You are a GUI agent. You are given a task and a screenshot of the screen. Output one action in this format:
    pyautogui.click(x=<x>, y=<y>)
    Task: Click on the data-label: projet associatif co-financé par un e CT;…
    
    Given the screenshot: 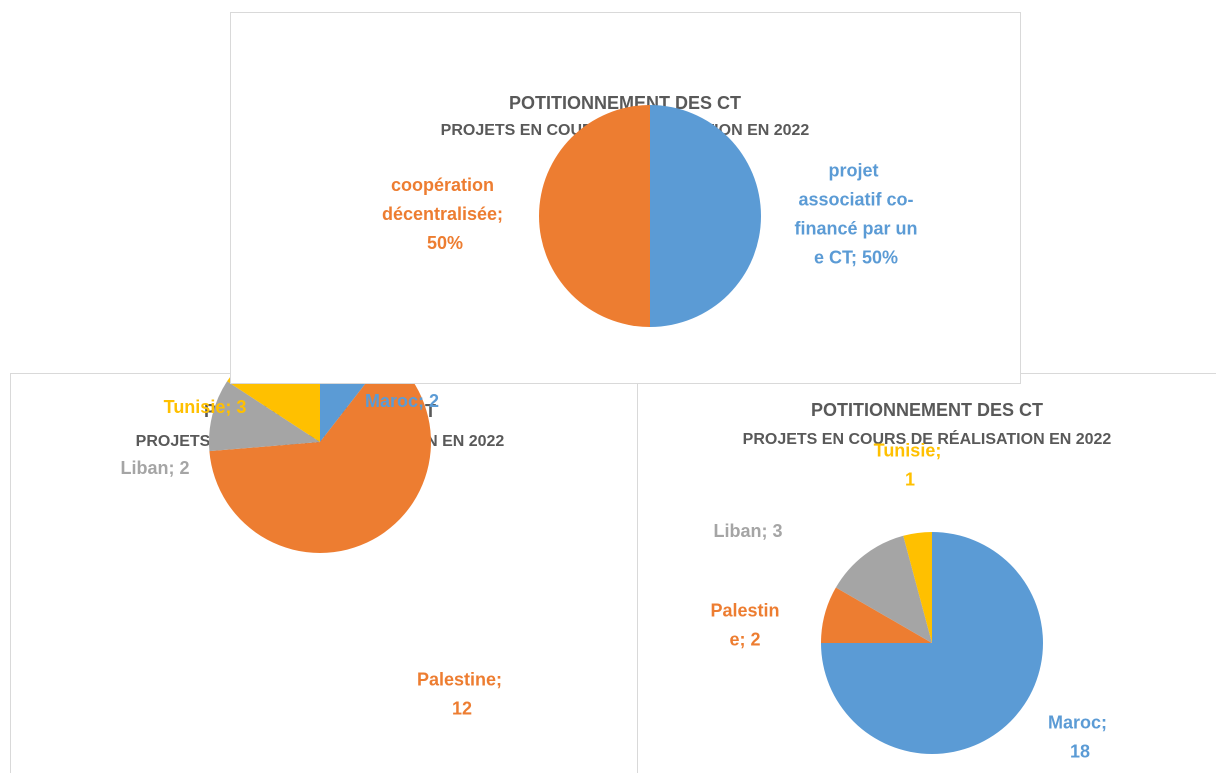 What is the action you would take?
    pyautogui.click(x=855, y=213)
    